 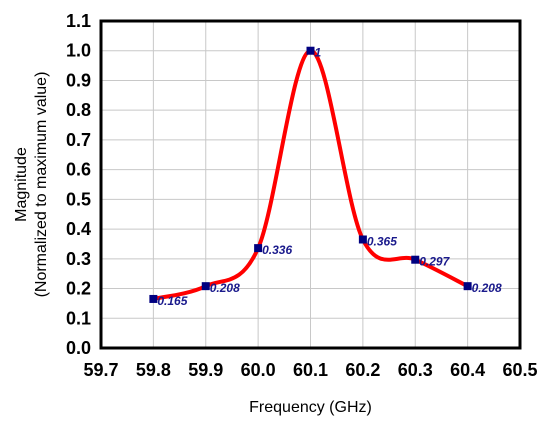 What do you see at coordinates (78, 51) in the screenshot?
I see `y-tick-label: 1.0` at bounding box center [78, 51].